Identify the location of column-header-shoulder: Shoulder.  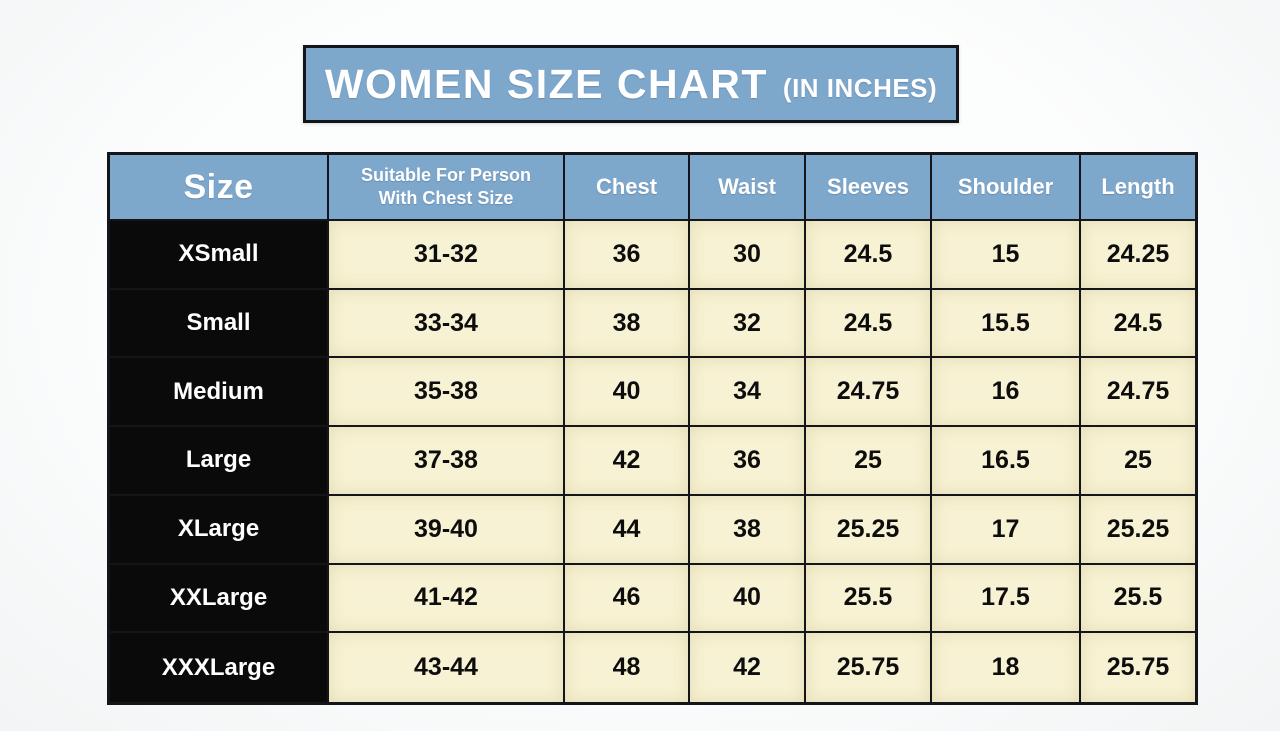
(1006, 188).